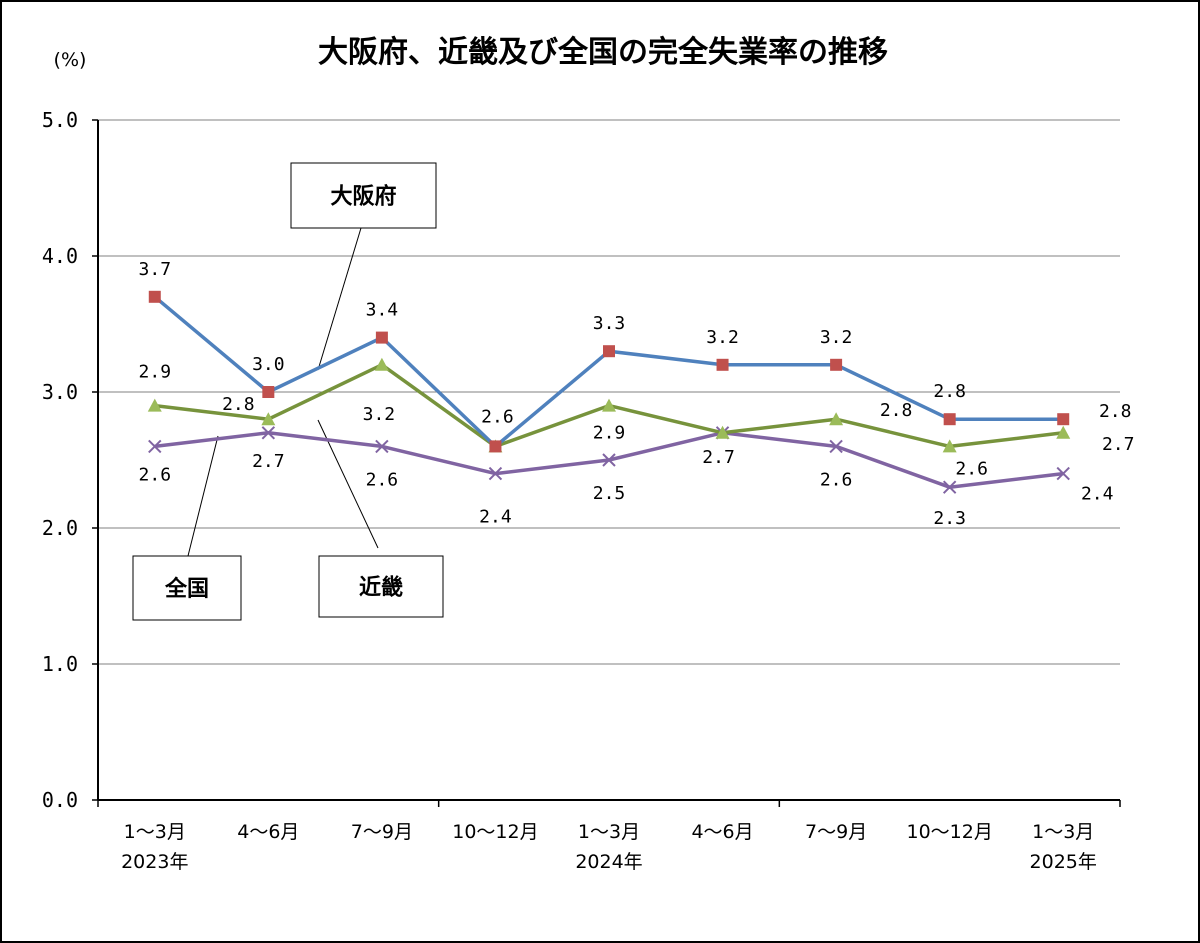 The width and height of the screenshot is (1200, 943). What do you see at coordinates (608, 862) in the screenshot?
I see `x-tick-year-label: 2024年` at bounding box center [608, 862].